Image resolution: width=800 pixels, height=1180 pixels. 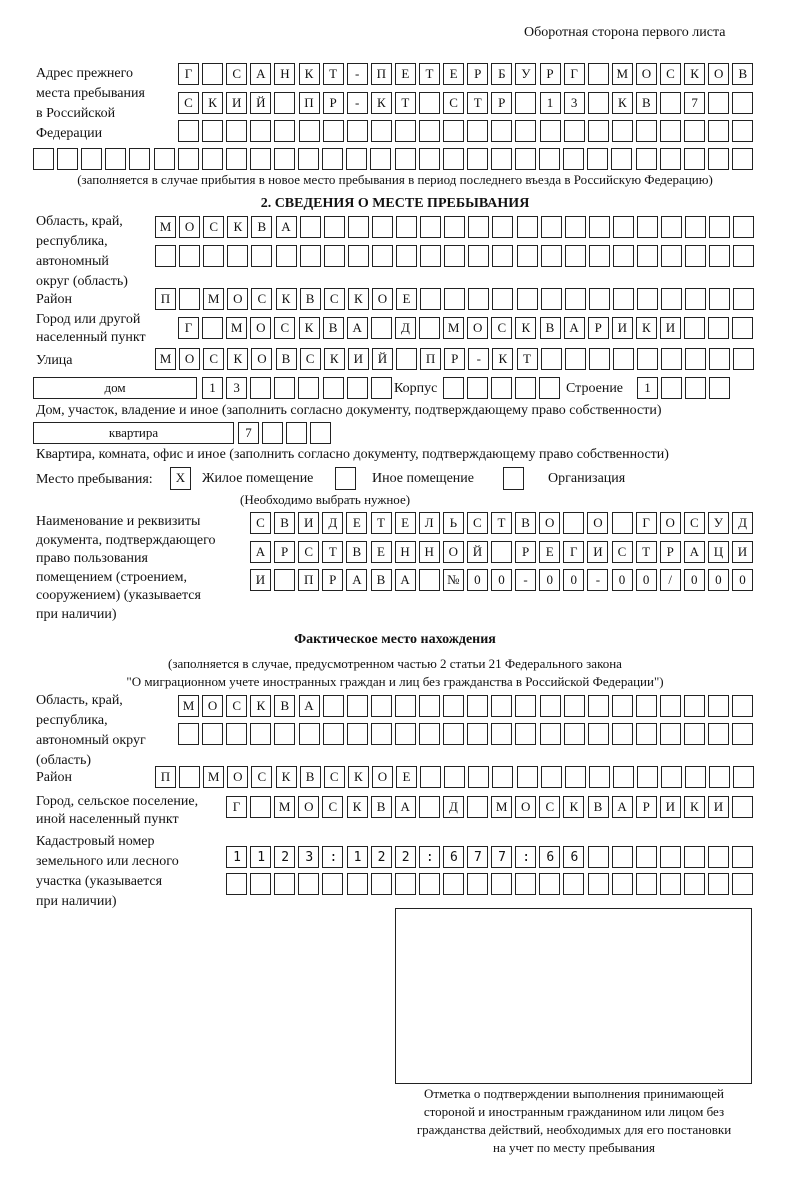 What do you see at coordinates (357, 328) in the screenshot?
I see `city-cell: А` at bounding box center [357, 328].